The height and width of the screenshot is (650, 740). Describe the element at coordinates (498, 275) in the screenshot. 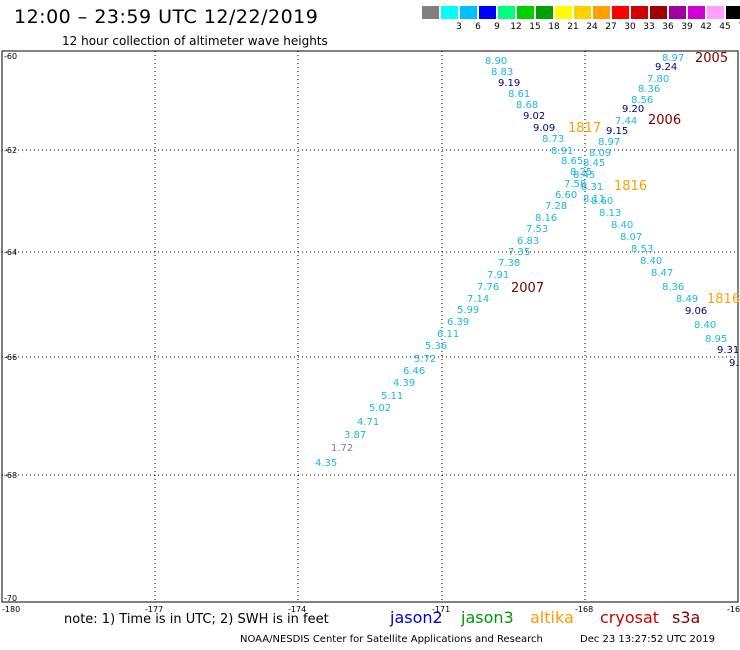

I see `wave-height-reading: 7.91` at that location.